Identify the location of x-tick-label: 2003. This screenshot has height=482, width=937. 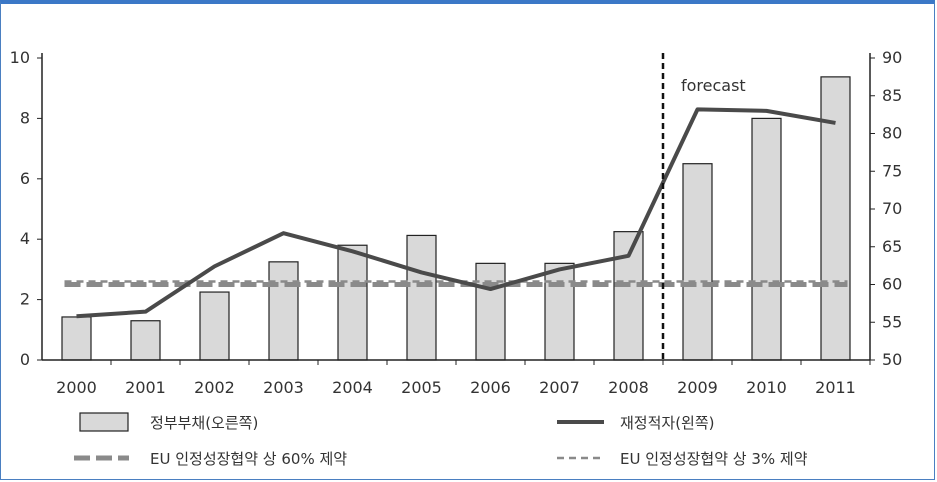
(283, 387).